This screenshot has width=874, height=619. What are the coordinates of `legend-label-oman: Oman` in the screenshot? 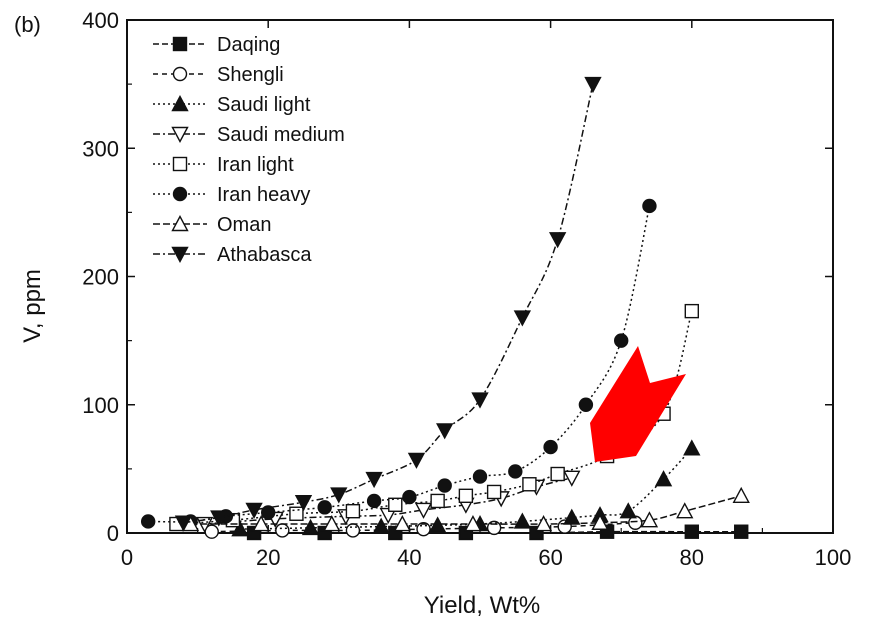 It's located at (244, 225).